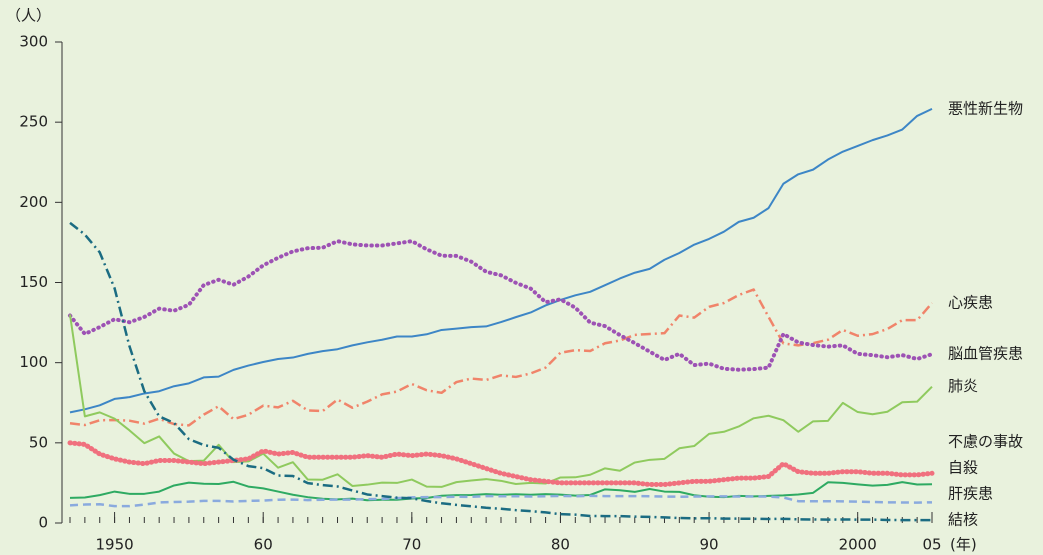 This screenshot has width=1043, height=555. Describe the element at coordinates (33, 362) in the screenshot. I see `y-tick-label: 100` at that location.